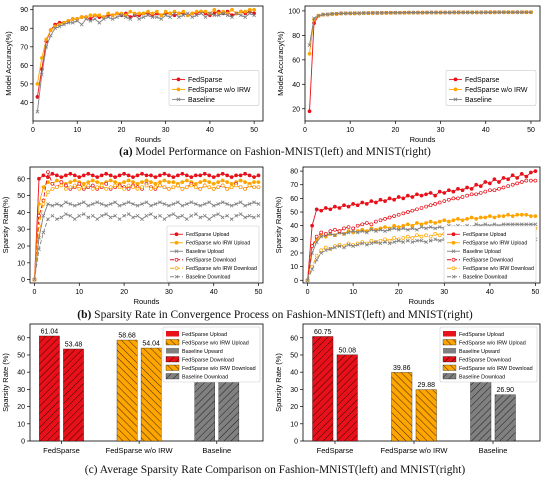 The width and height of the screenshot is (550, 484). Describe the element at coordinates (5, 224) in the screenshot. I see `y-axis-label: Sparsity Rate(%)` at that location.